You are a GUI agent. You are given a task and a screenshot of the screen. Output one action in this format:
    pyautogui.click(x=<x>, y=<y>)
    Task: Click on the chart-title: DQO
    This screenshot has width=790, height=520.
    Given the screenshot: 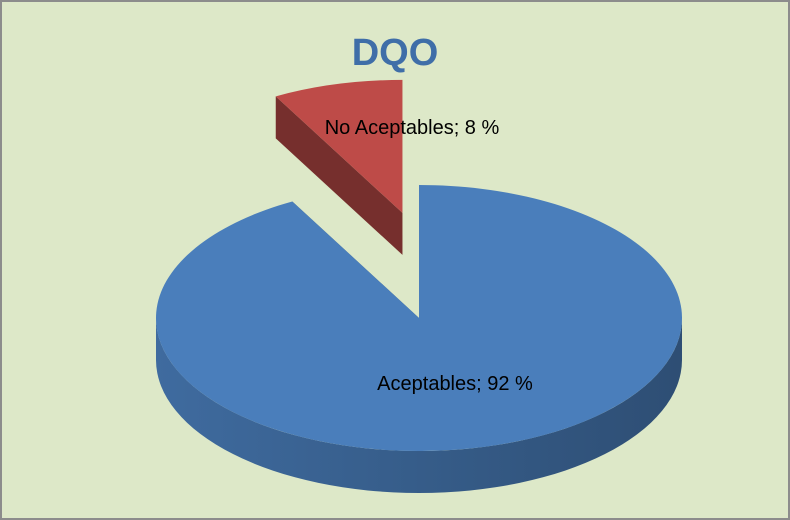 What is the action you would take?
    pyautogui.click(x=395, y=53)
    